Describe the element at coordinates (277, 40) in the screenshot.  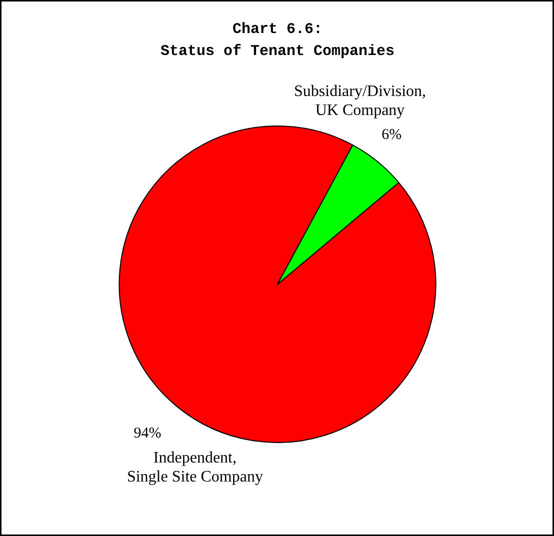
I see `chart-title: Chart 6.6: Status of Tenant Companies` at that location.